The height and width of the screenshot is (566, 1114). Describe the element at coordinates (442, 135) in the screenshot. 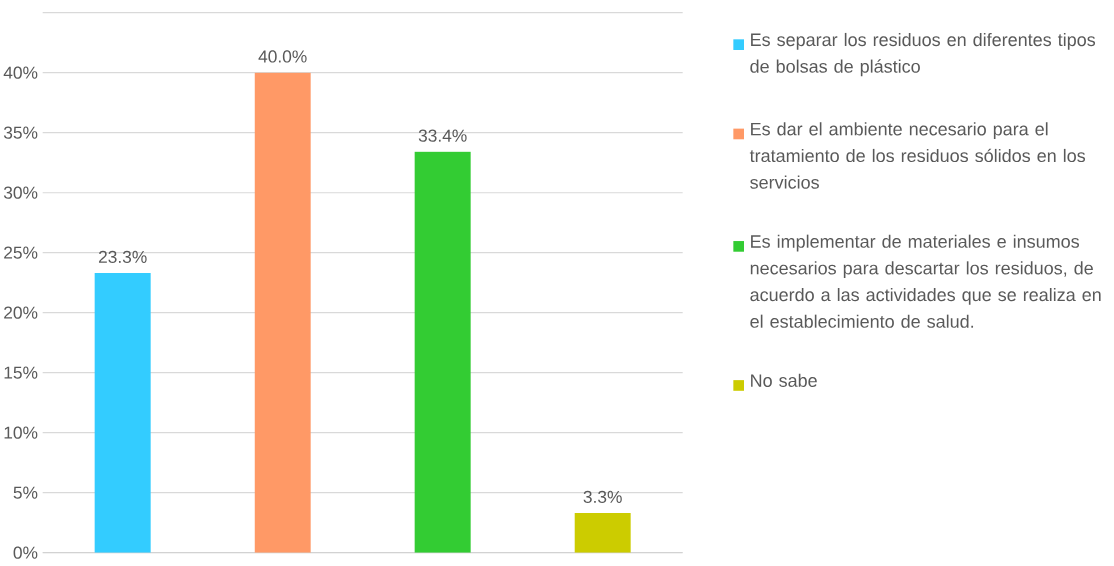

I see `data-label: 33.4%` at that location.